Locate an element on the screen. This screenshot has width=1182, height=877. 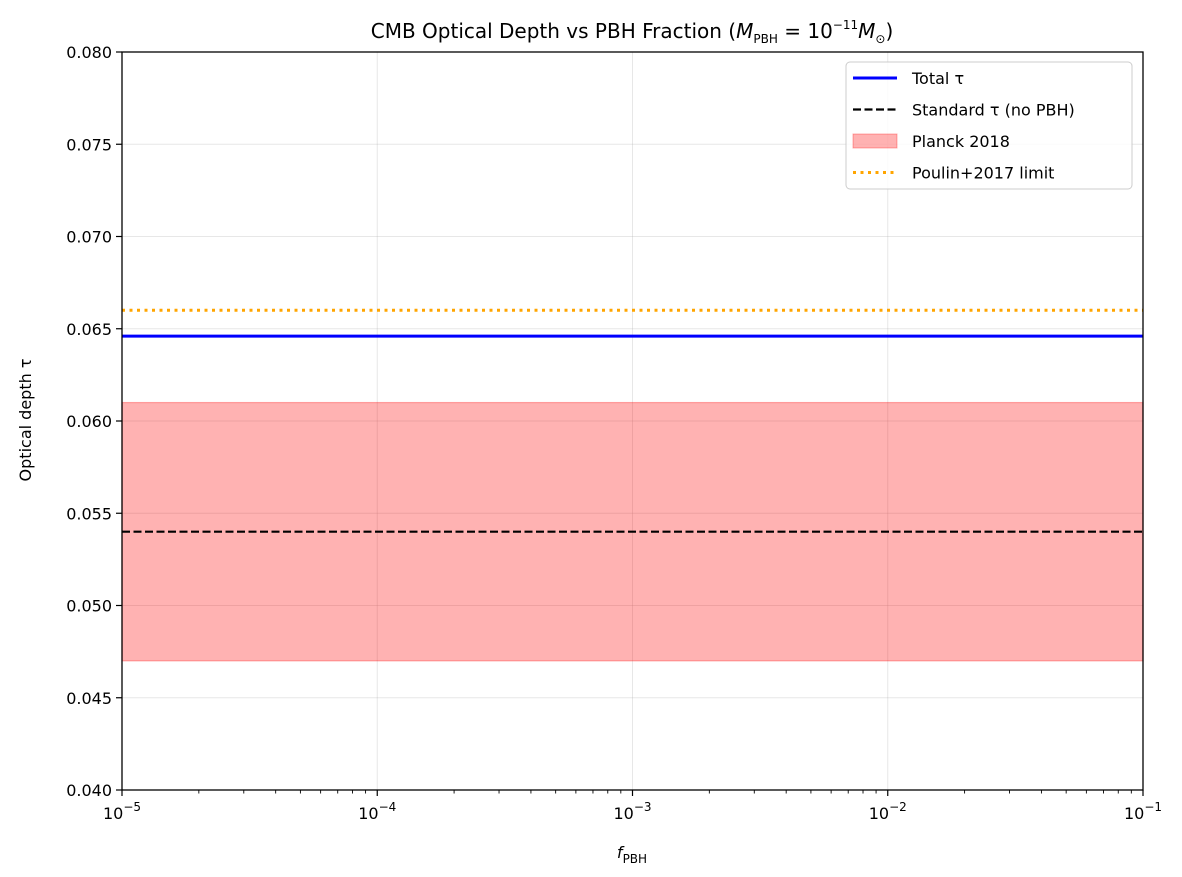
y-tick-label: 0.055 is located at coordinates (89, 513).